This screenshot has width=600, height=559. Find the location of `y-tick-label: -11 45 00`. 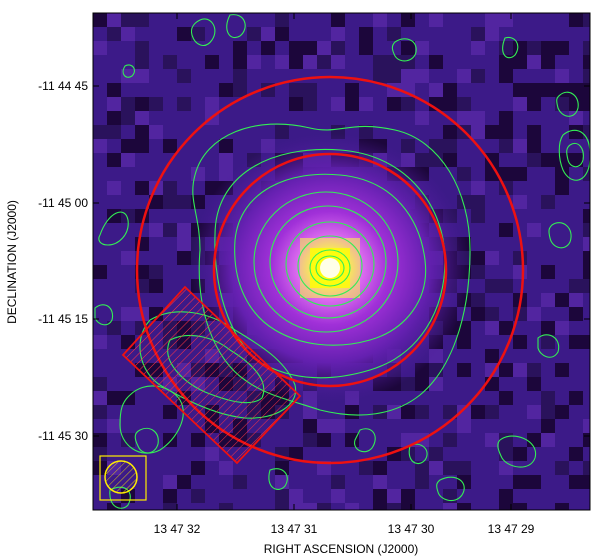

y-tick-label: -11 45 00 is located at coordinates (63, 203).